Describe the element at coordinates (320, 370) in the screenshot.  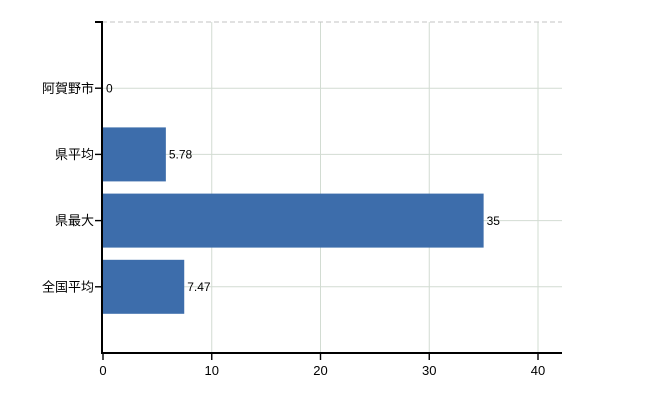
I see `x-tick-label: 20` at that location.